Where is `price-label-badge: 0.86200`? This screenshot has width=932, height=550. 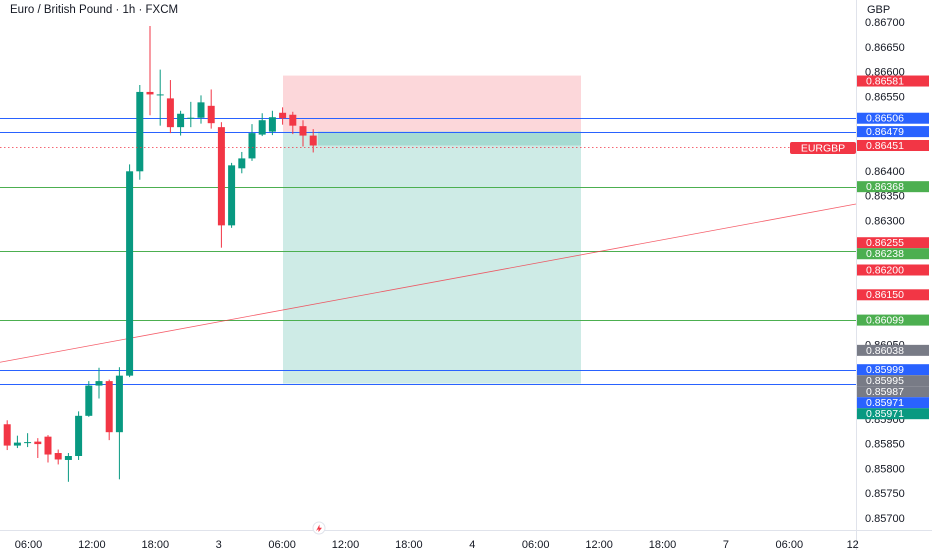
price-label-badge: 0.86200 is located at coordinates (893, 270).